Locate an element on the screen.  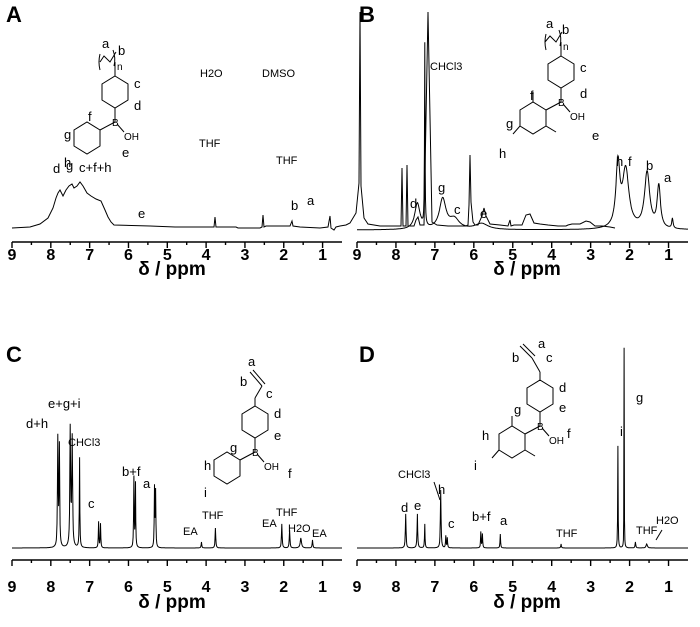
peak-label: EA is located at coordinates (190, 532).